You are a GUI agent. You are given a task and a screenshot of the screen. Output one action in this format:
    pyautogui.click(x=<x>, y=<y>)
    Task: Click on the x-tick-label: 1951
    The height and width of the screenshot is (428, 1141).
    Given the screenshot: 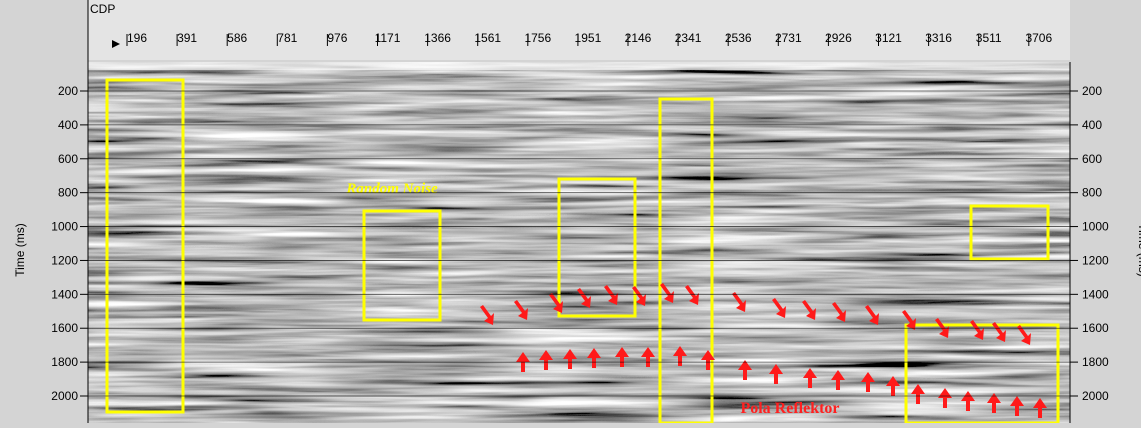 What is the action you would take?
    pyautogui.click(x=588, y=38)
    